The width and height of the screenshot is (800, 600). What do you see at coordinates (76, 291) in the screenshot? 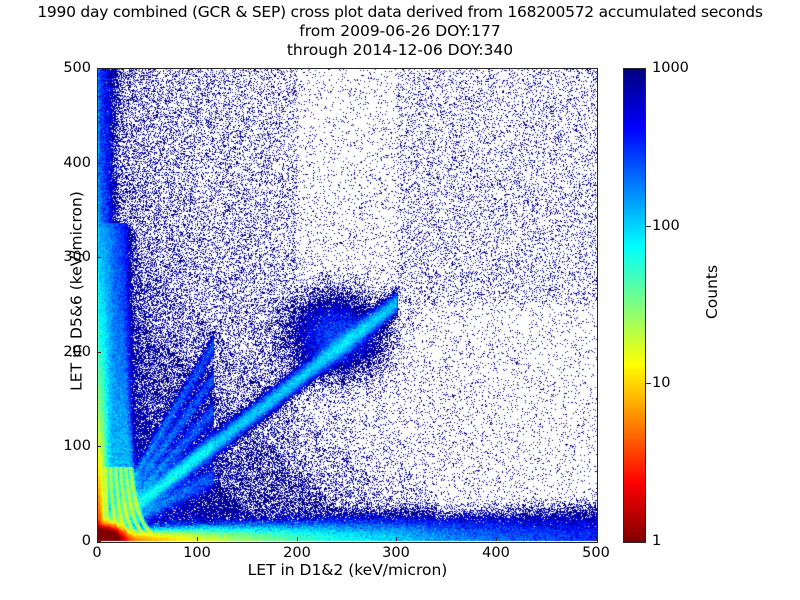
I see `y-axis-label: LET in D5&6 (keV/micron)` at bounding box center [76, 291].